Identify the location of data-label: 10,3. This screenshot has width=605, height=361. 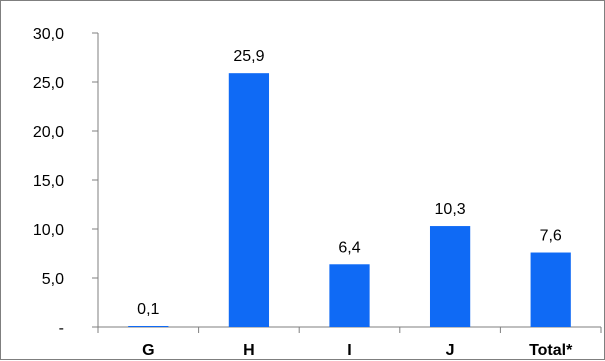
(450, 209).